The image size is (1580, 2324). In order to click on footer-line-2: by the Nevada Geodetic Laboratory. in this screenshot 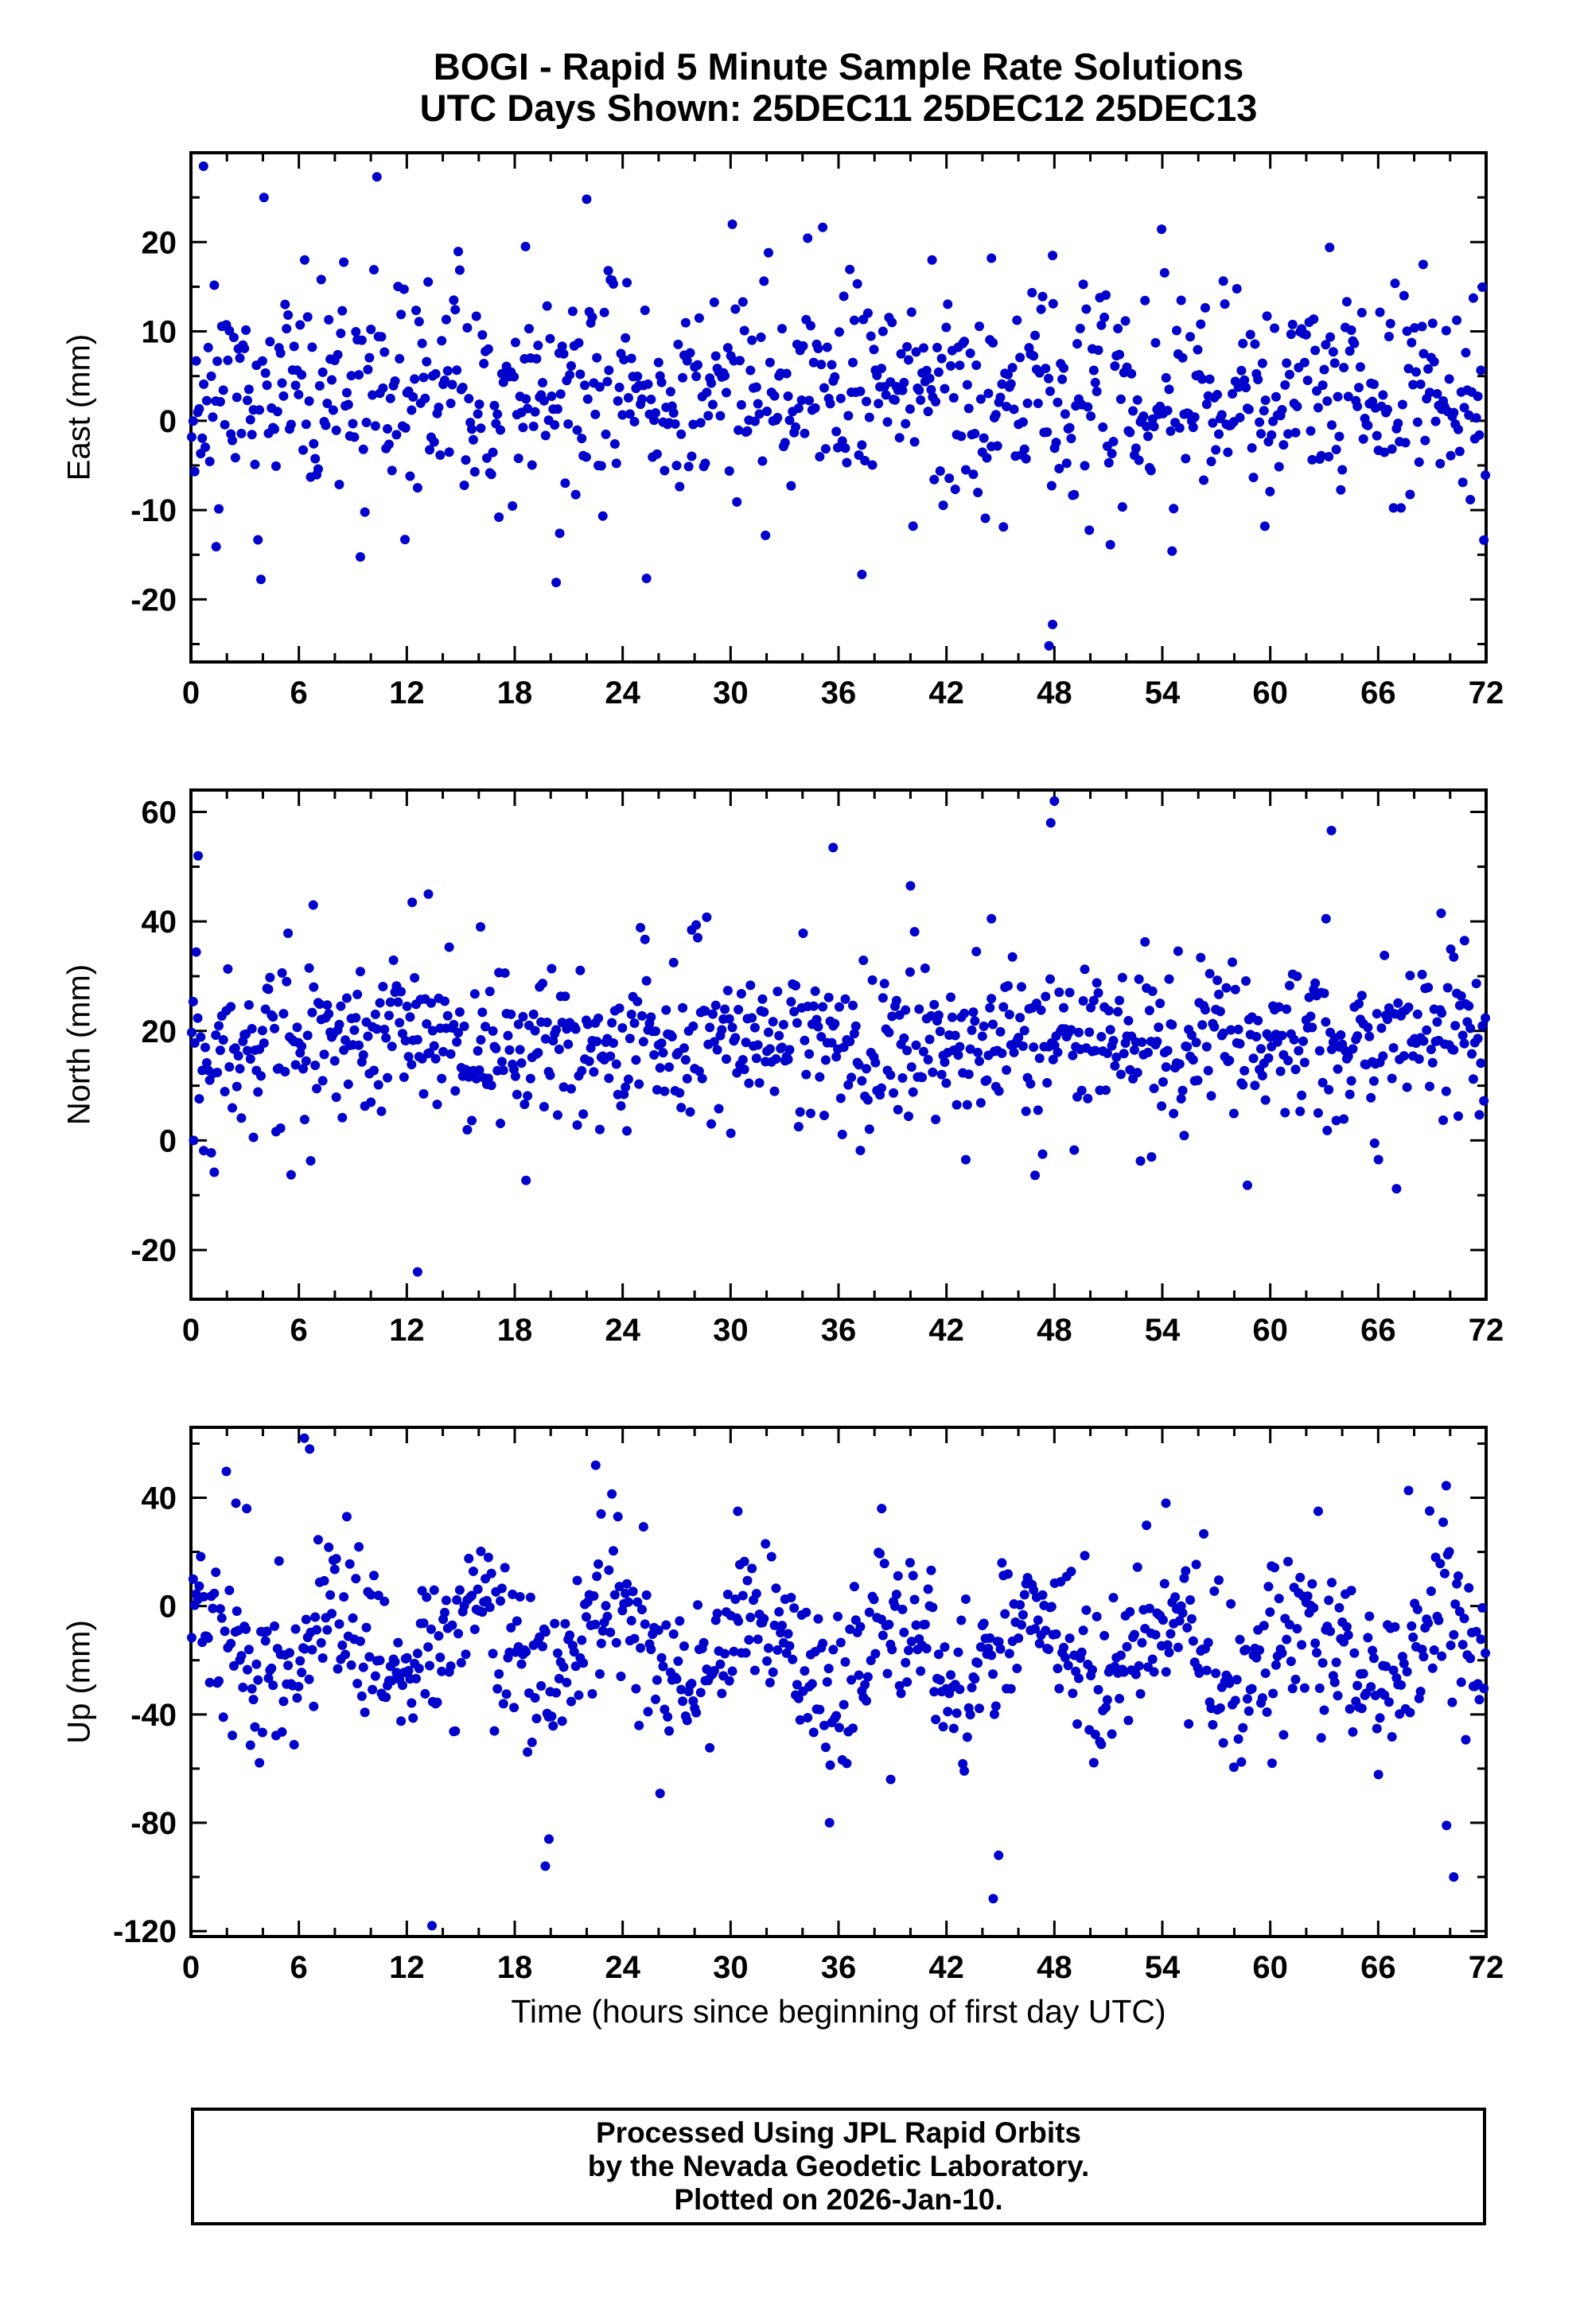, I will do `click(838, 2166)`.